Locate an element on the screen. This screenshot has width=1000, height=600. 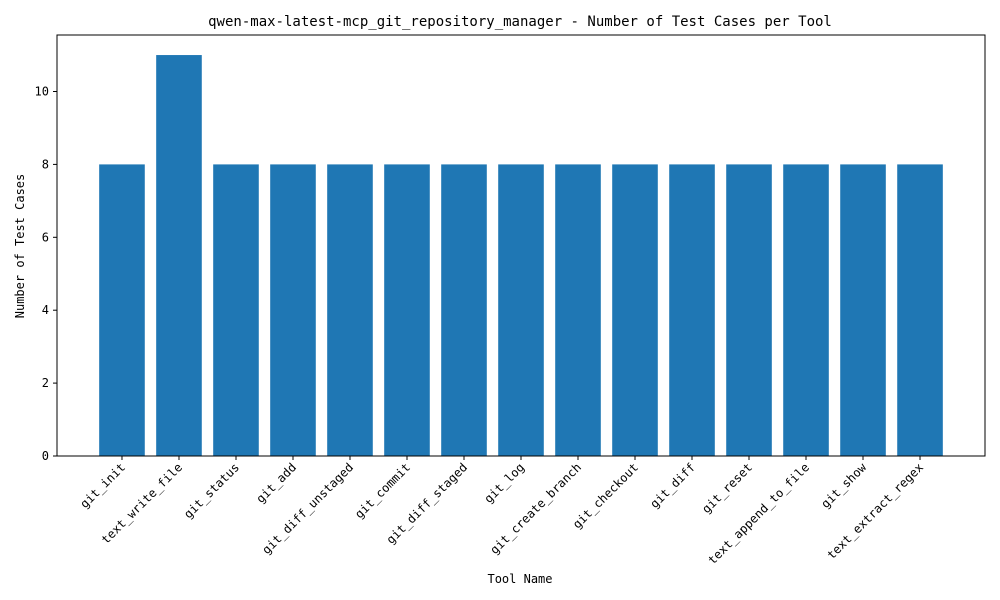
bar-text-extract-regex is located at coordinates (920, 310).